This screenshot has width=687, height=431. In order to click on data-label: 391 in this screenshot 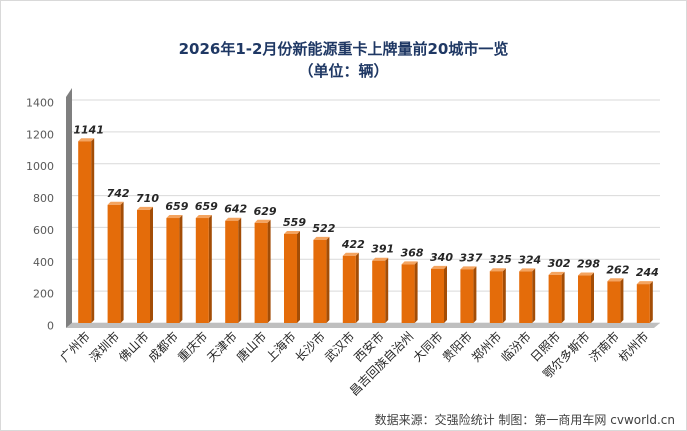, I will do `click(382, 249)`.